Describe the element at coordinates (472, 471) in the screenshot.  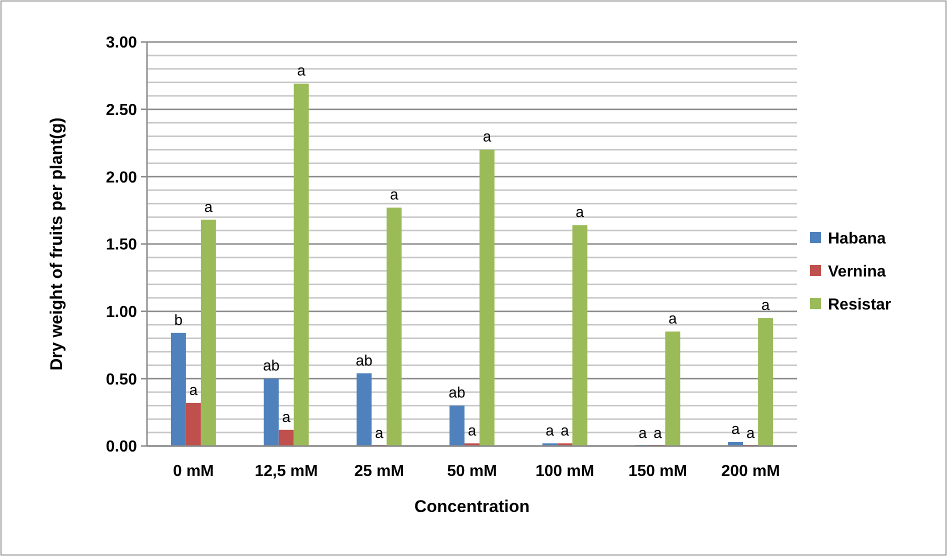
I see `x-tick-label: 50 mM` at that location.